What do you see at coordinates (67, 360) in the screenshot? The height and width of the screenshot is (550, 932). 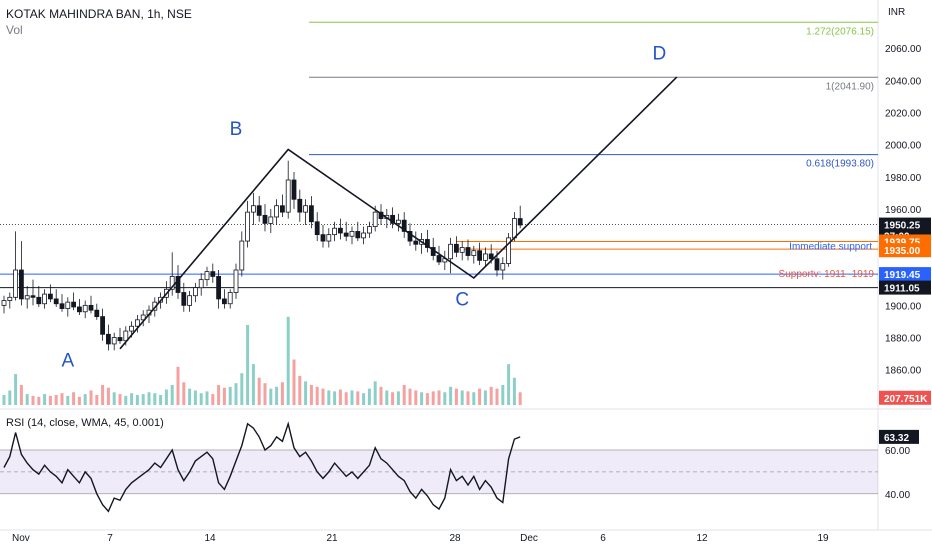 I see `wave-label: A` at bounding box center [67, 360].